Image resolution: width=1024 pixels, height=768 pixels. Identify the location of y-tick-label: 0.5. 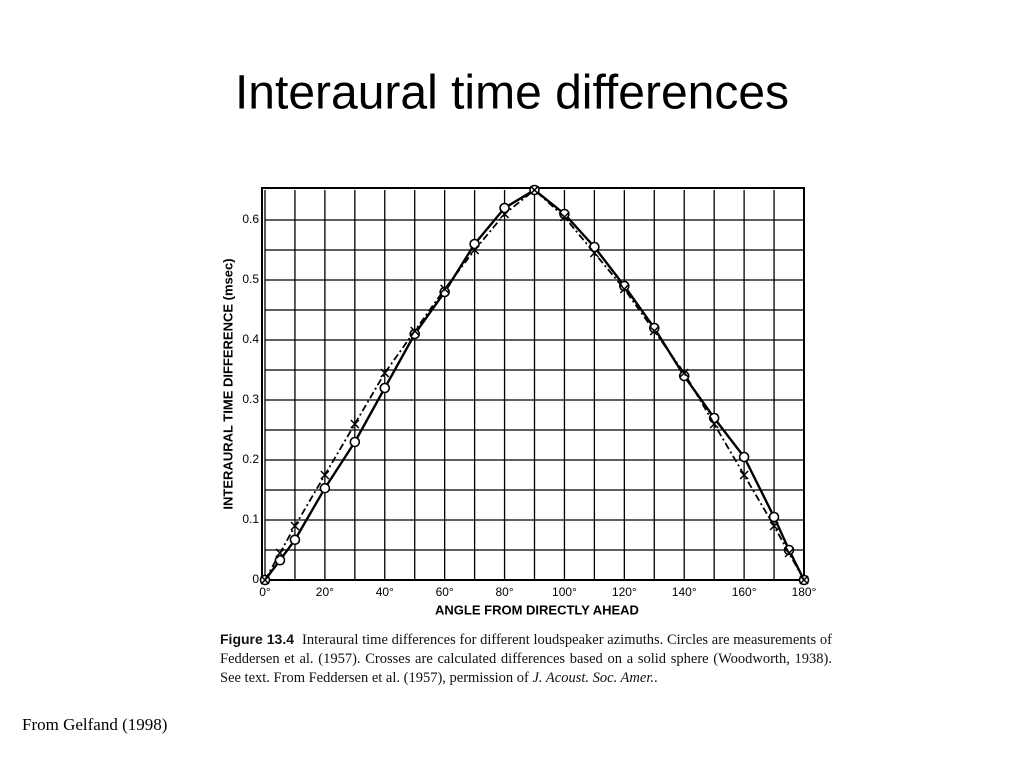
(250, 279).